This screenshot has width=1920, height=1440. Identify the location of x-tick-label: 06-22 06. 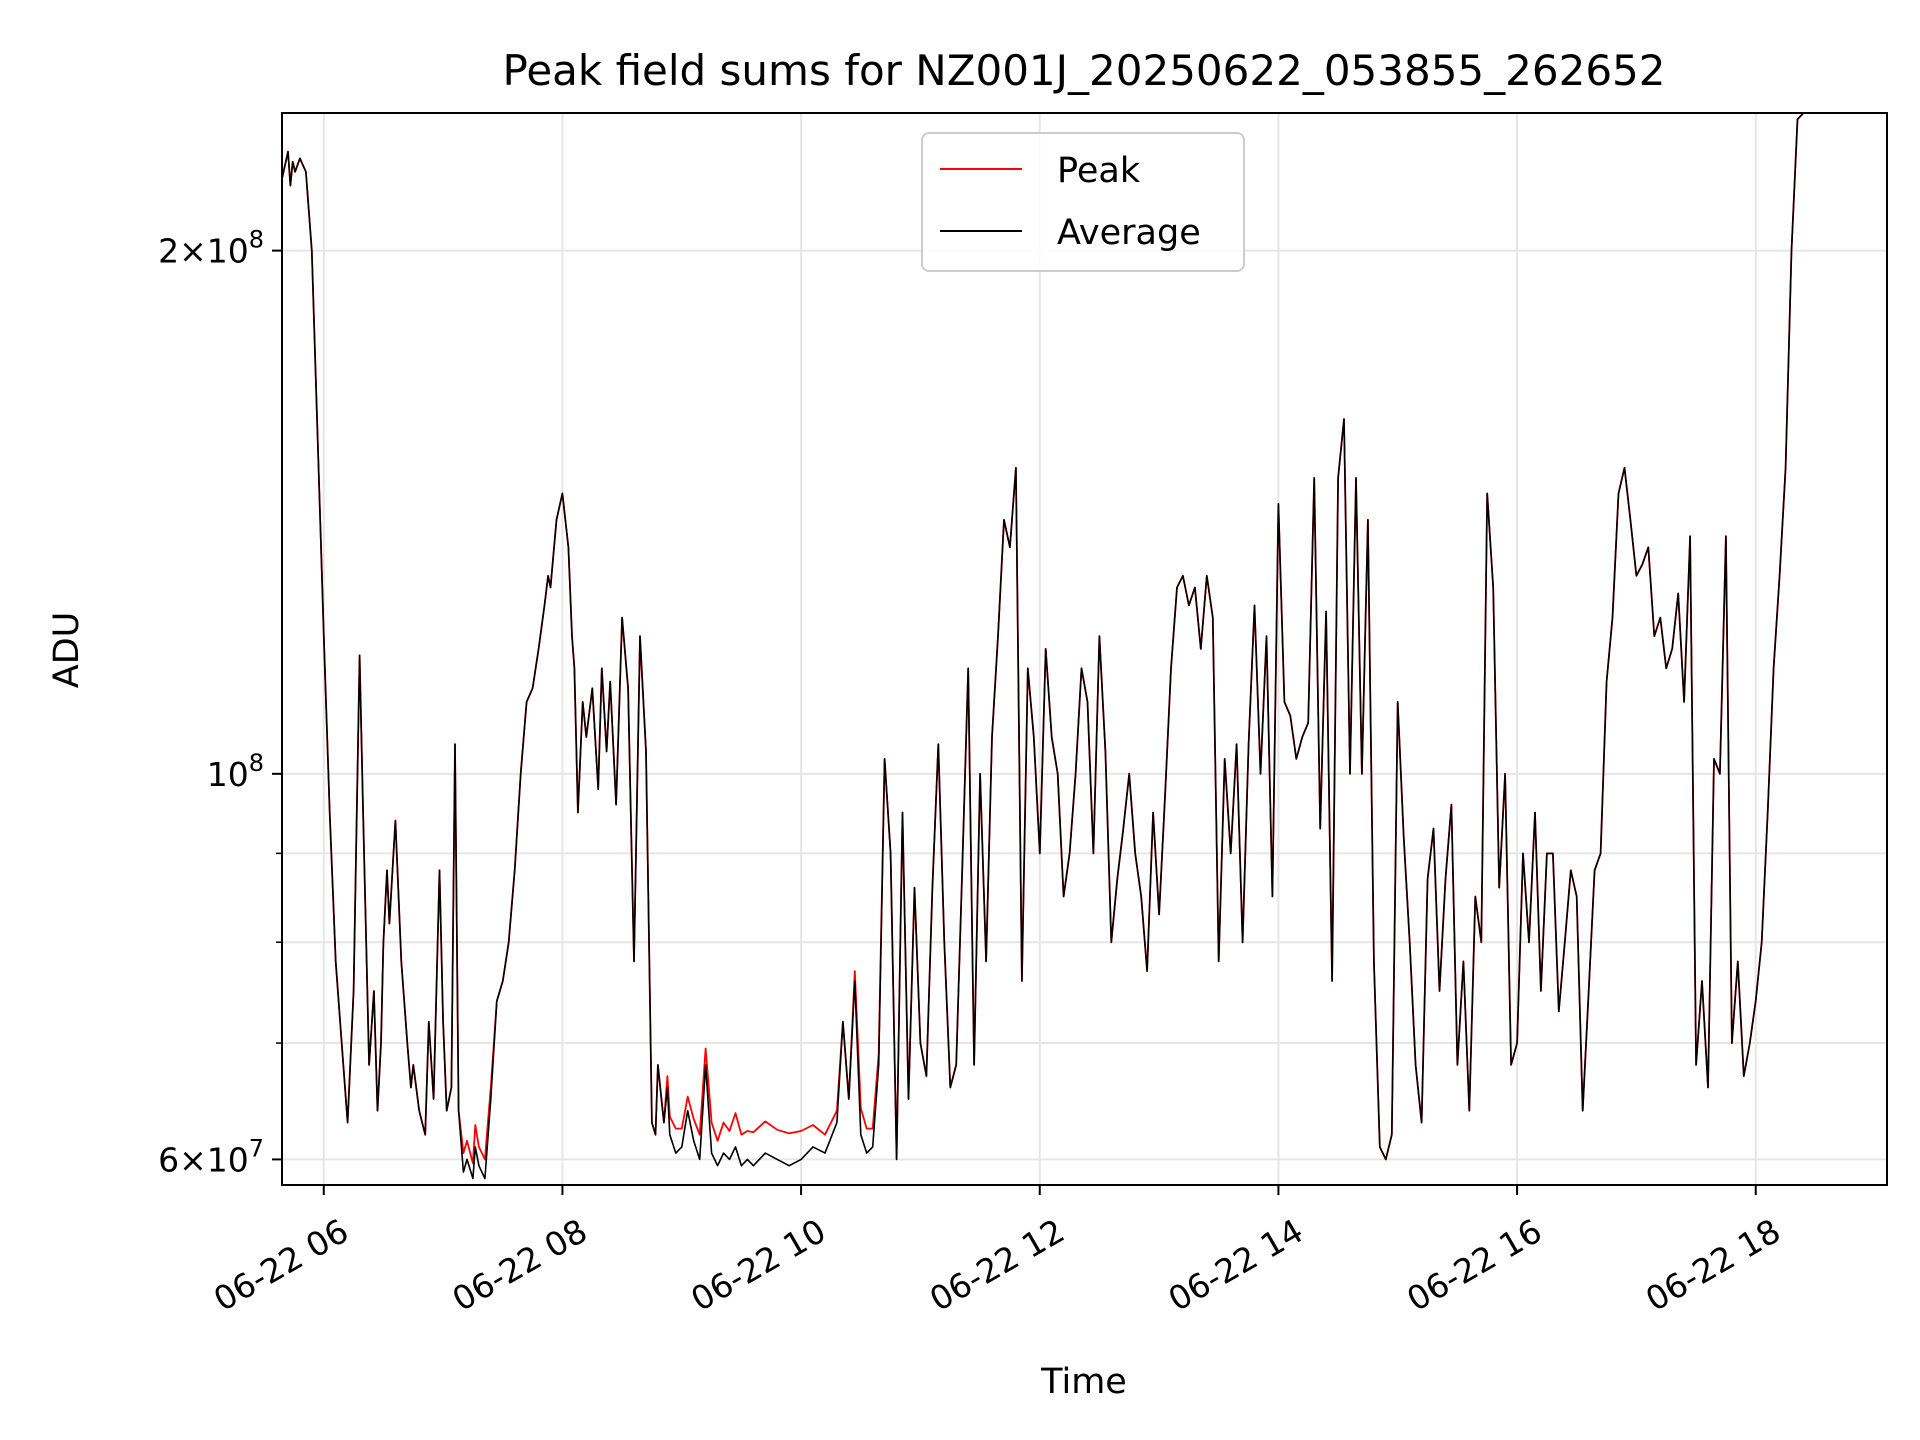
(281, 1265).